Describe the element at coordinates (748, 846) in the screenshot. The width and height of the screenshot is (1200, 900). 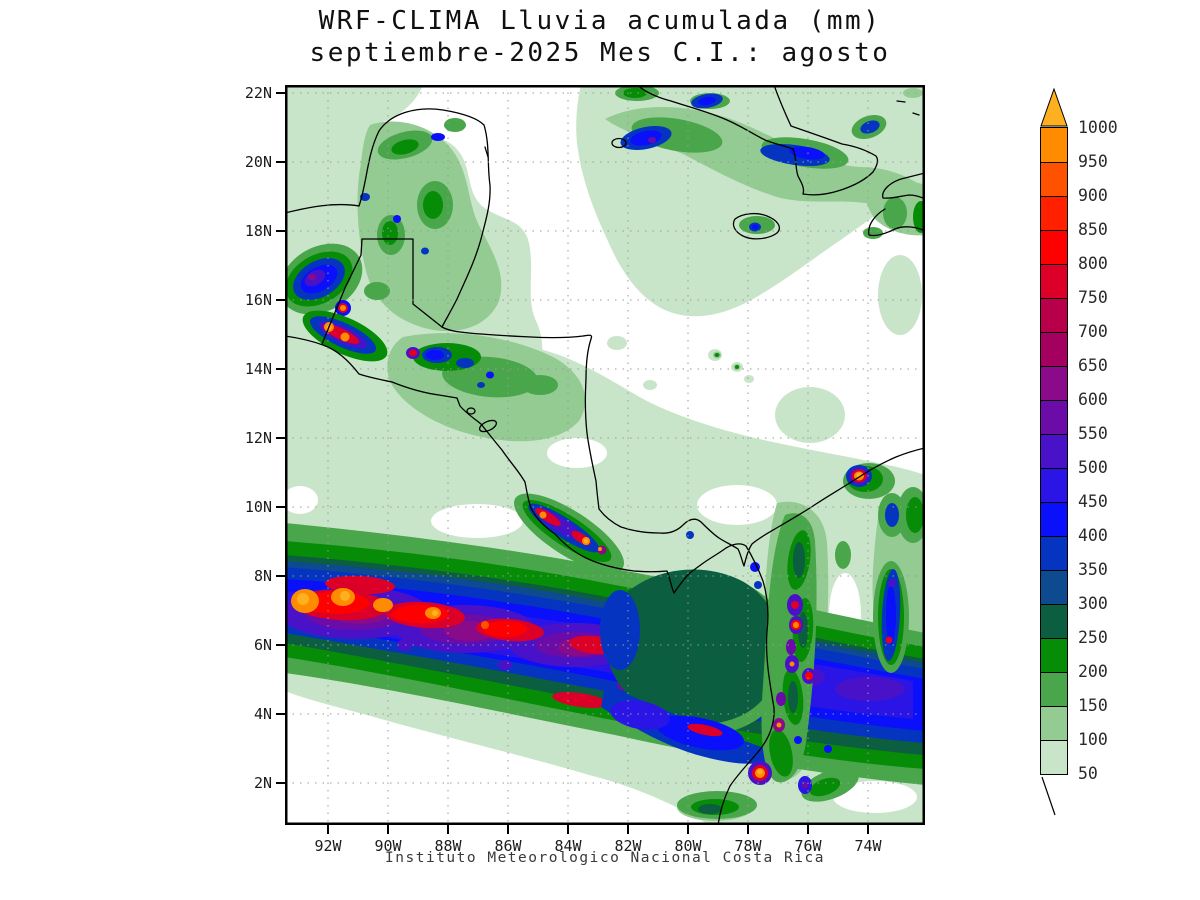
I see `lon-tick-label: 78W` at that location.